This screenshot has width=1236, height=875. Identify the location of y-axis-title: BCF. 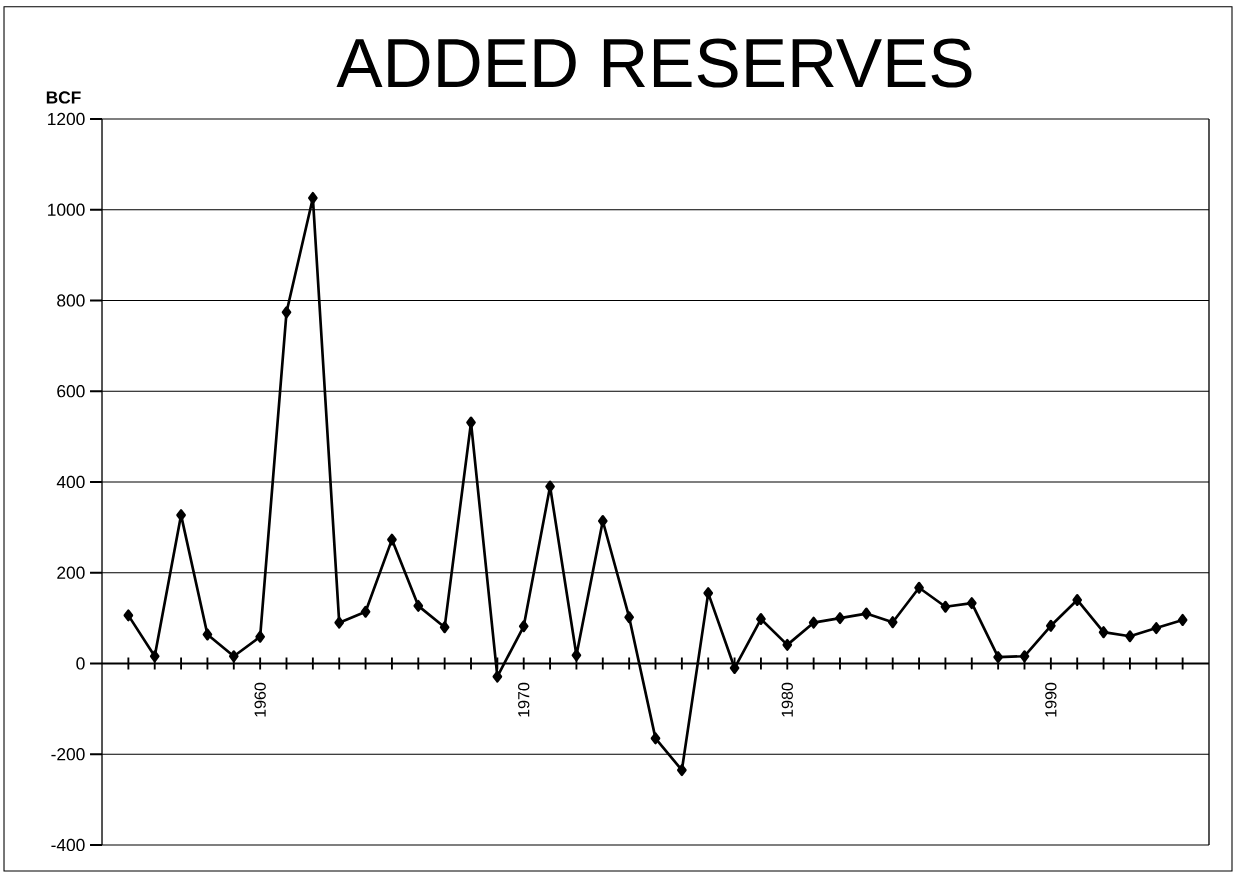
(63, 97).